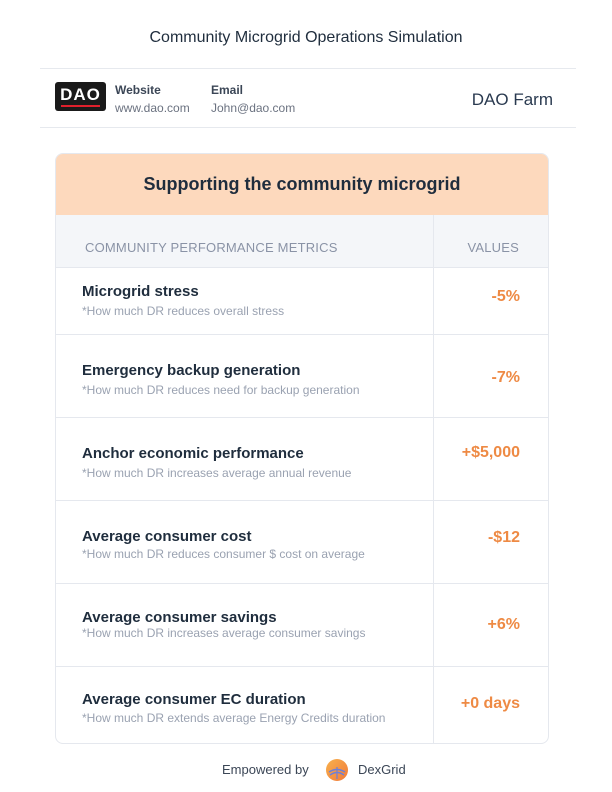 The image size is (612, 792). Describe the element at coordinates (152, 99) in the screenshot. I see `website-info: Website www.dao.com` at that location.